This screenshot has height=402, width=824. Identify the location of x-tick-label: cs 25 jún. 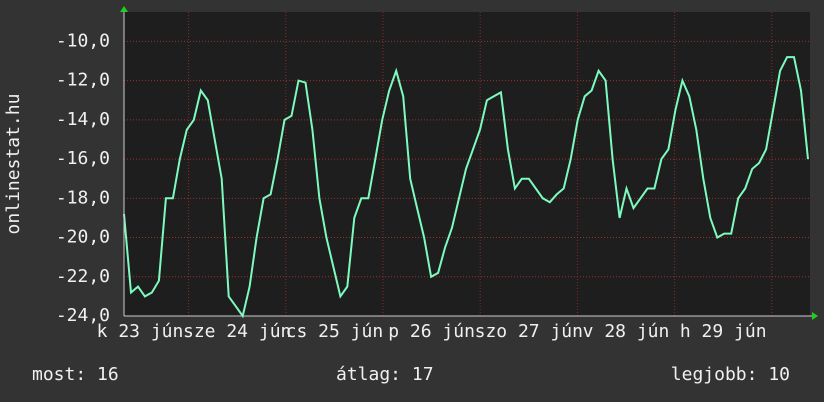
(335, 331).